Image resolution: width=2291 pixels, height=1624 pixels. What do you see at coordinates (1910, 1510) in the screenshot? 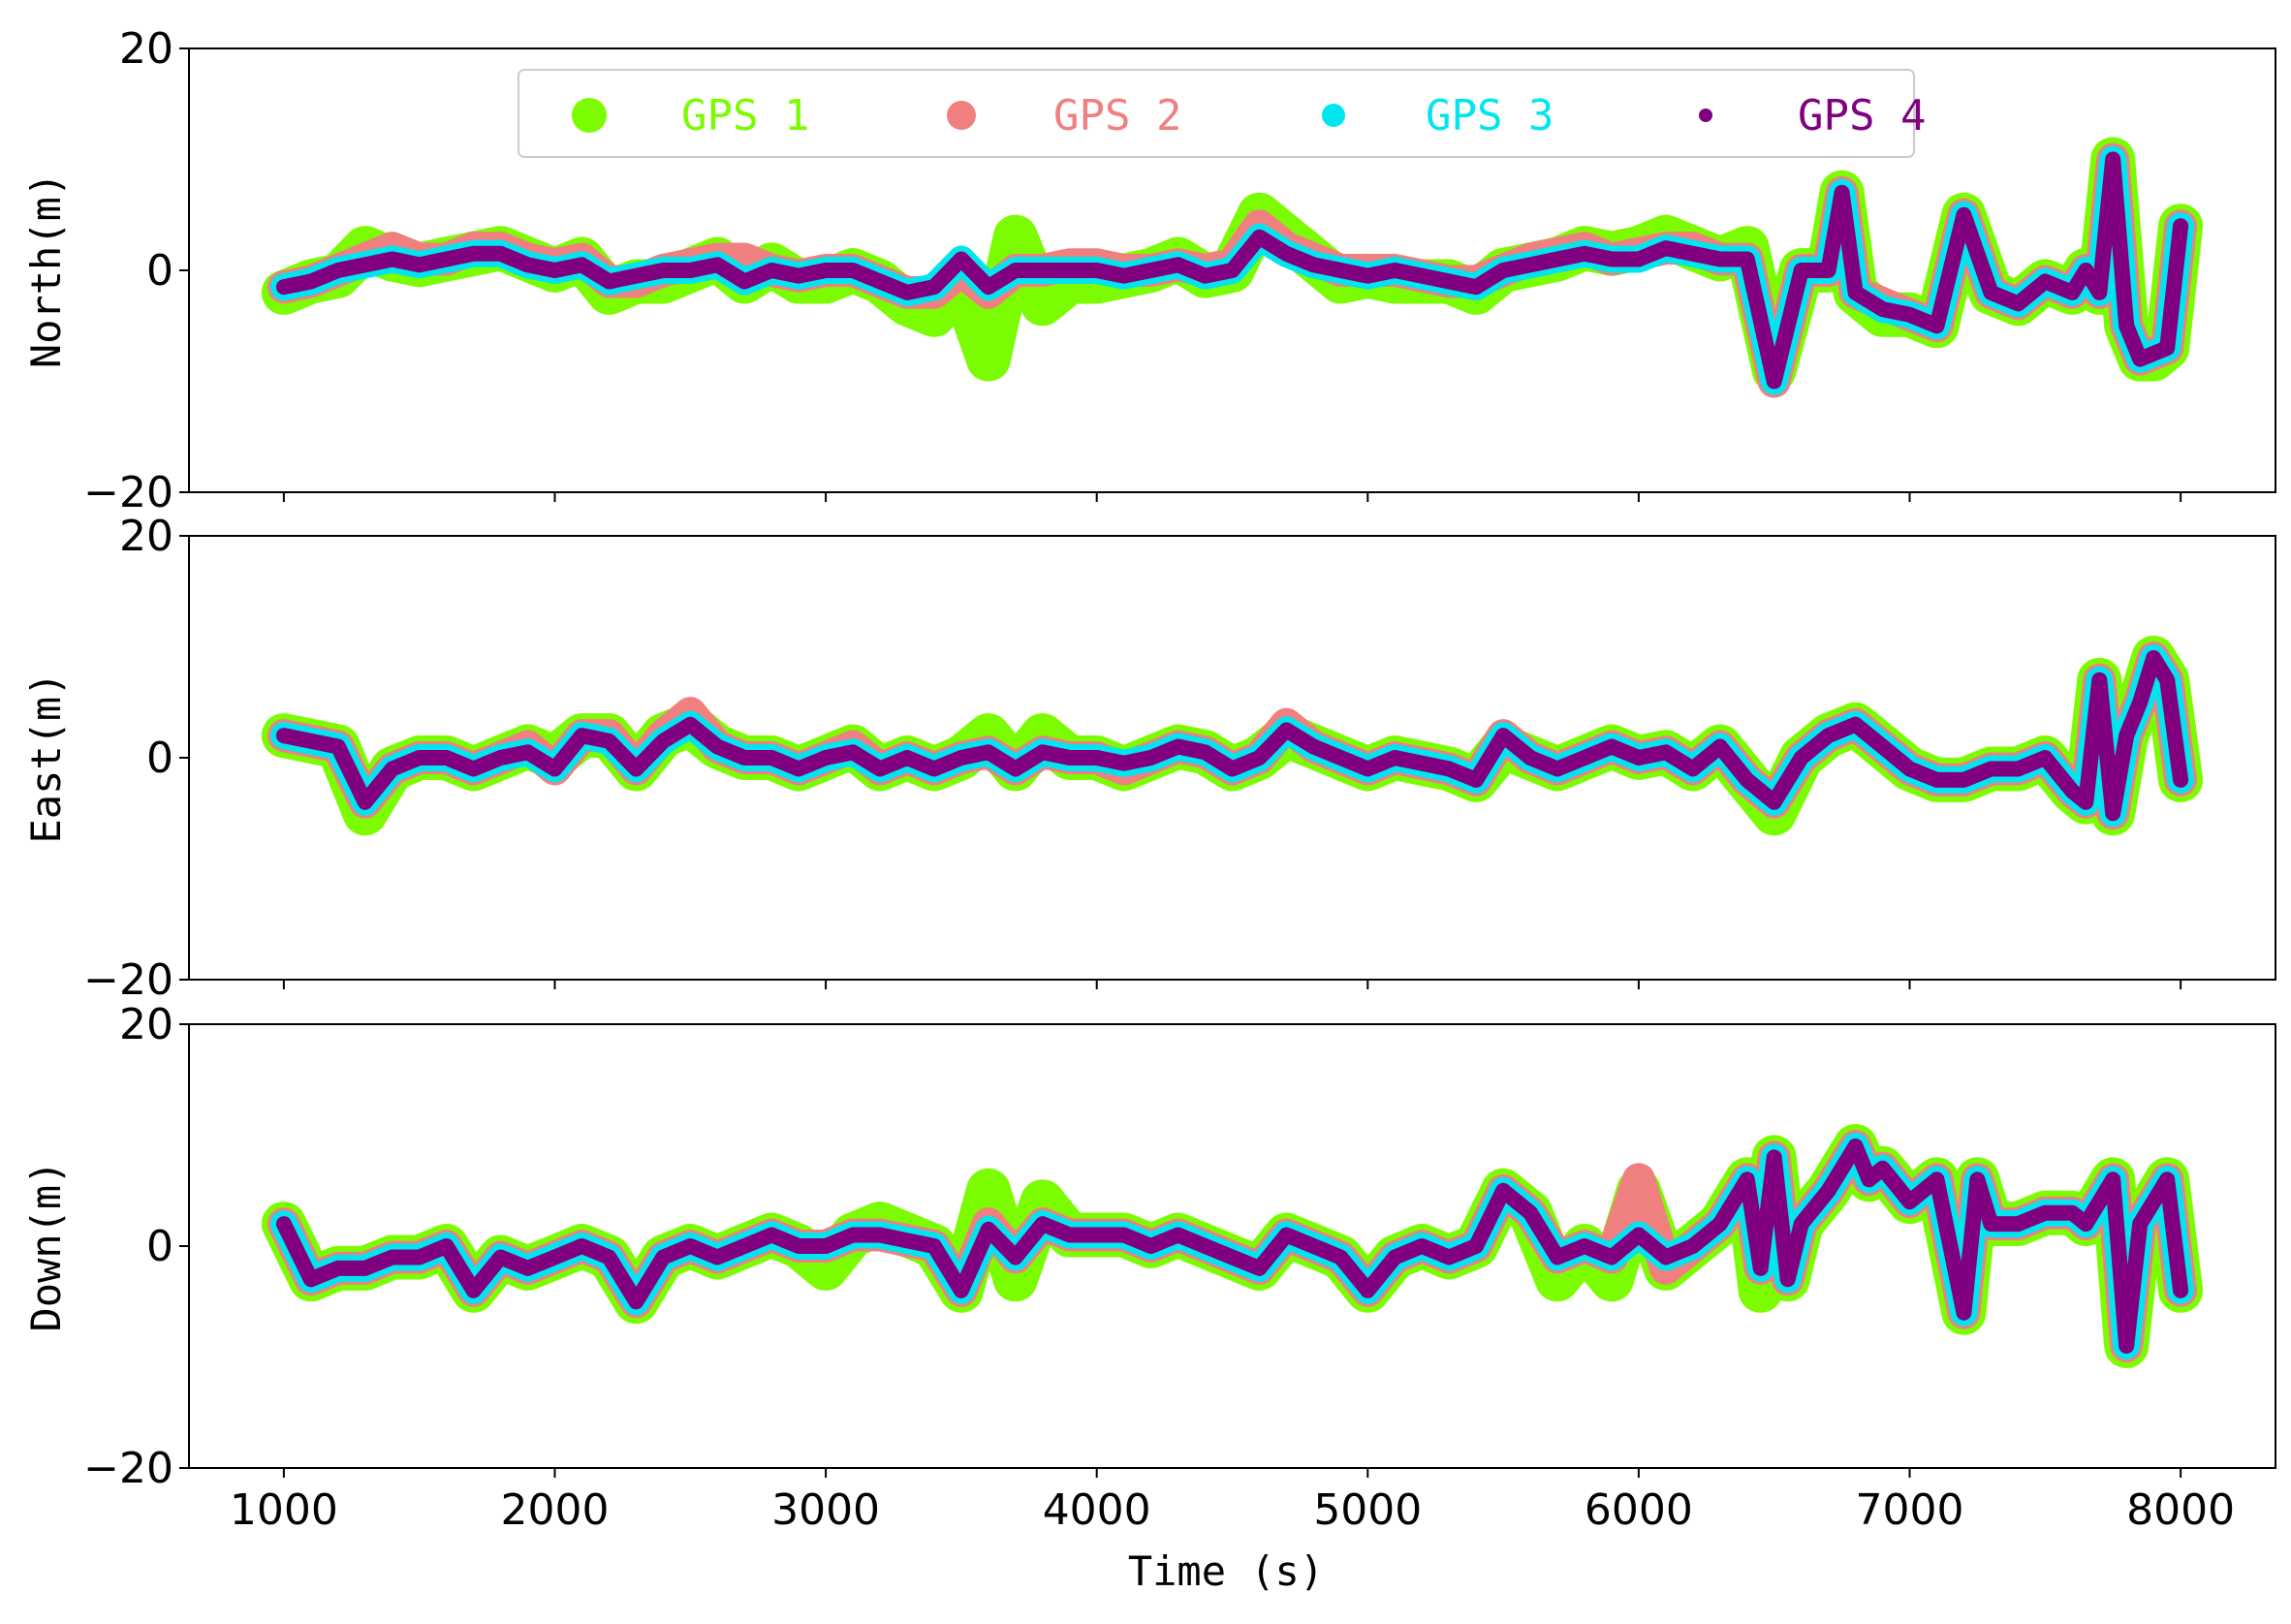
I see `x-tick-label: 7000` at bounding box center [1910, 1510].